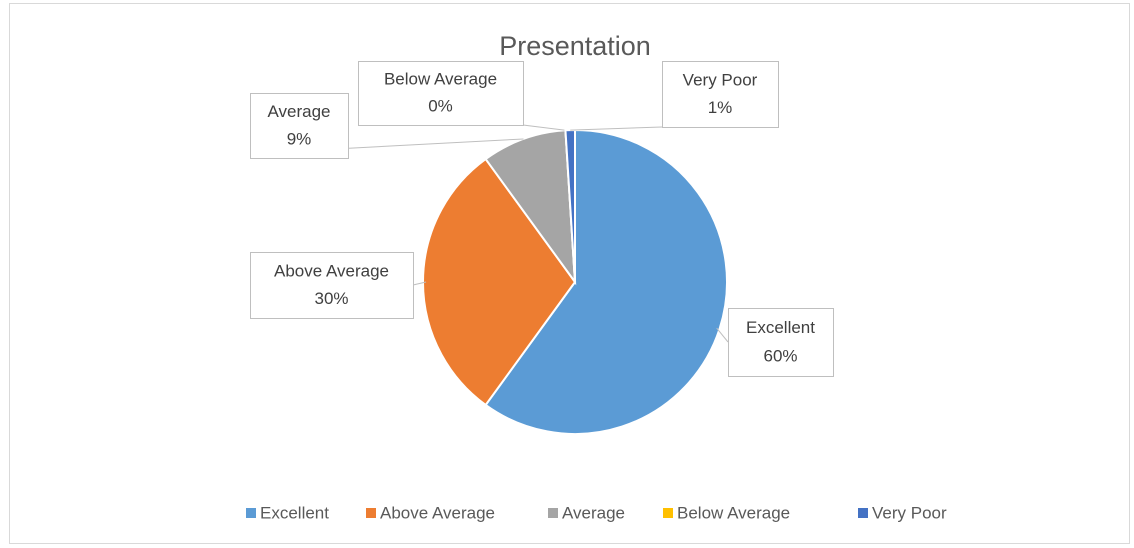  Describe the element at coordinates (294, 512) in the screenshot. I see `legend-label: Excellent` at that location.